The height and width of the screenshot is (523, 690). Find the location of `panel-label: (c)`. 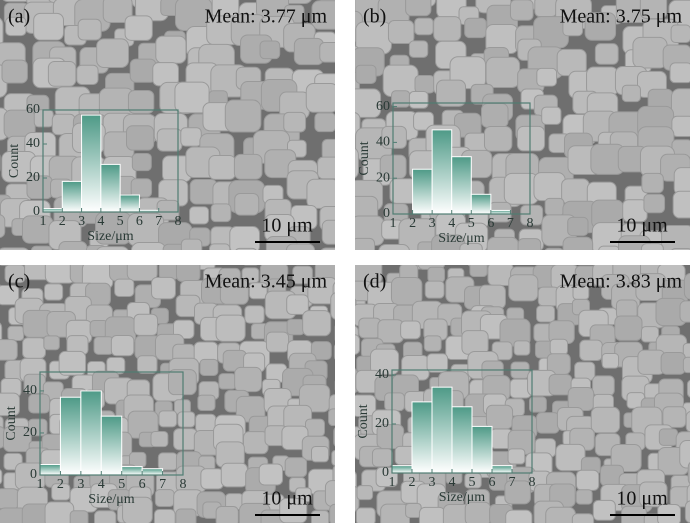

panel-label: (c) is located at coordinates (19, 282).